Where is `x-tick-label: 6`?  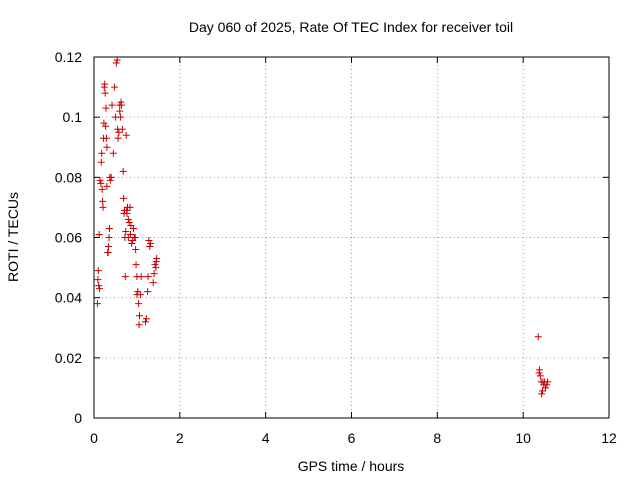 x-tick-label: 6 is located at coordinates (352, 438).